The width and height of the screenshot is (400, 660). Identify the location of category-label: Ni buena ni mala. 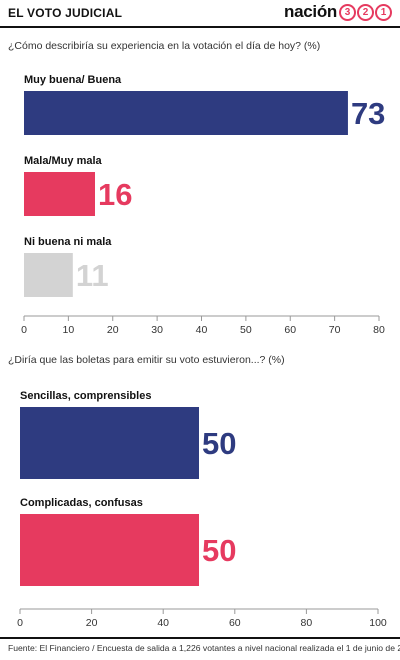
(68, 242).